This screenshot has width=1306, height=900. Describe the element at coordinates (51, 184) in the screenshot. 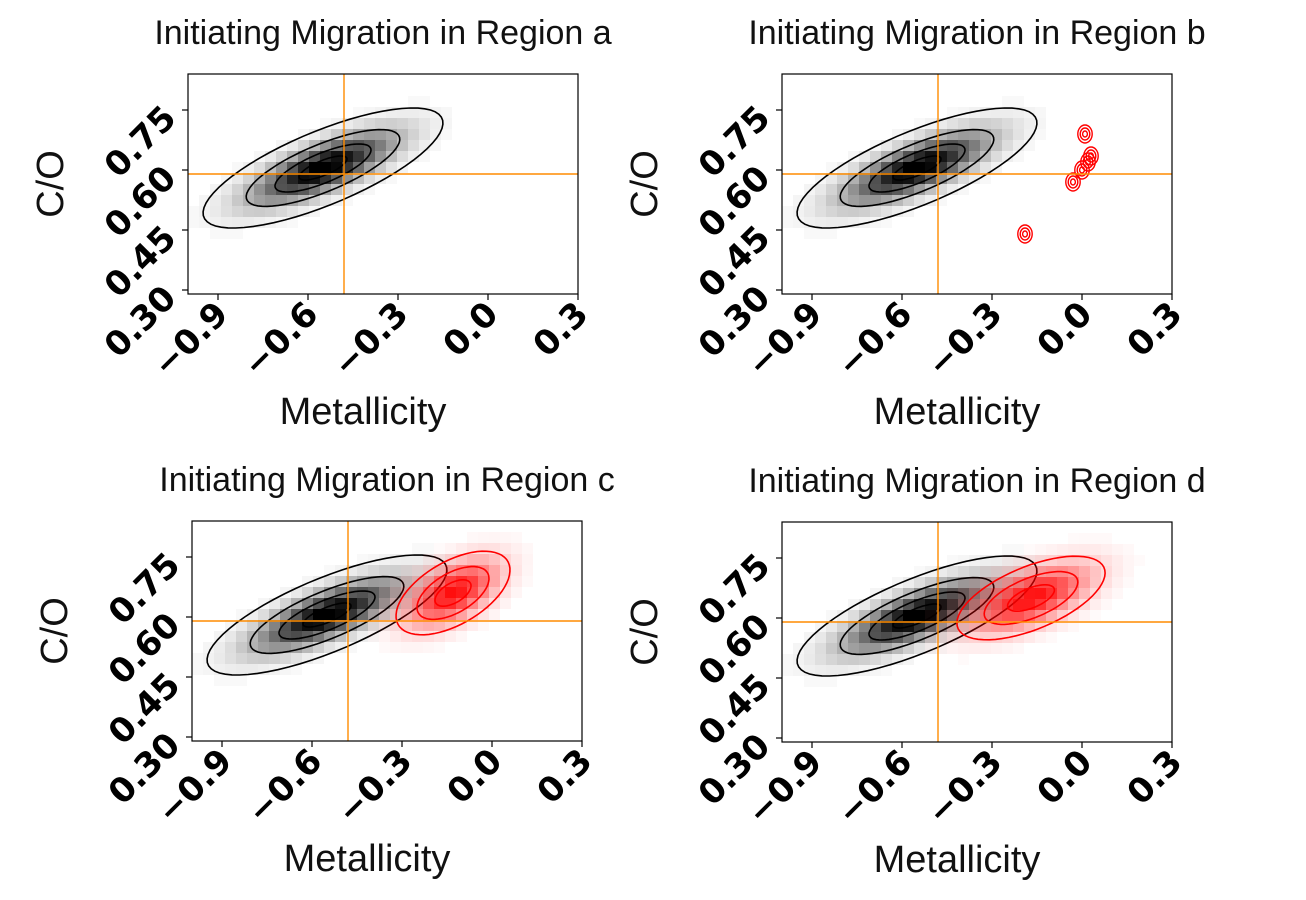

I see `y-axis-label: C/O` at that location.